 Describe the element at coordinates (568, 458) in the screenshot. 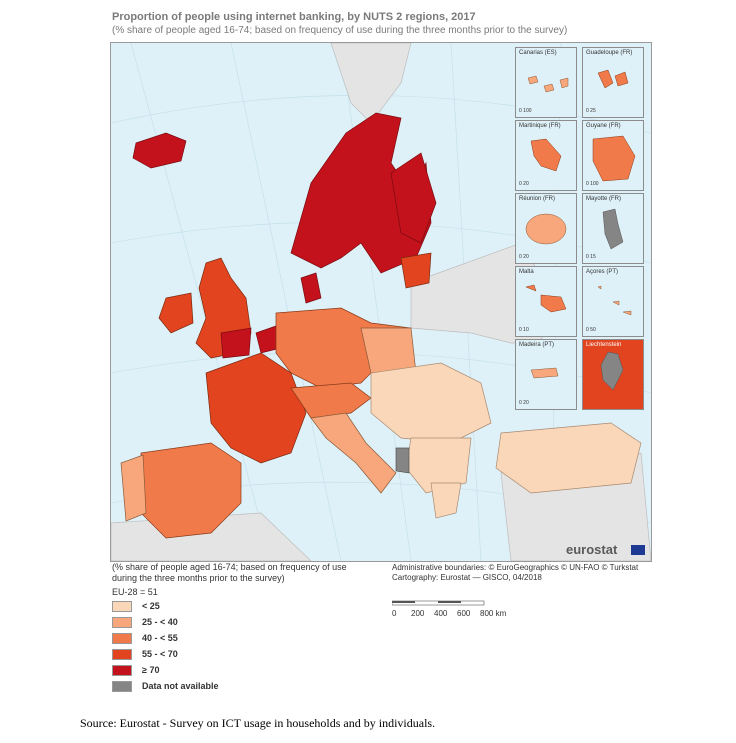

I see `region-turkey` at that location.